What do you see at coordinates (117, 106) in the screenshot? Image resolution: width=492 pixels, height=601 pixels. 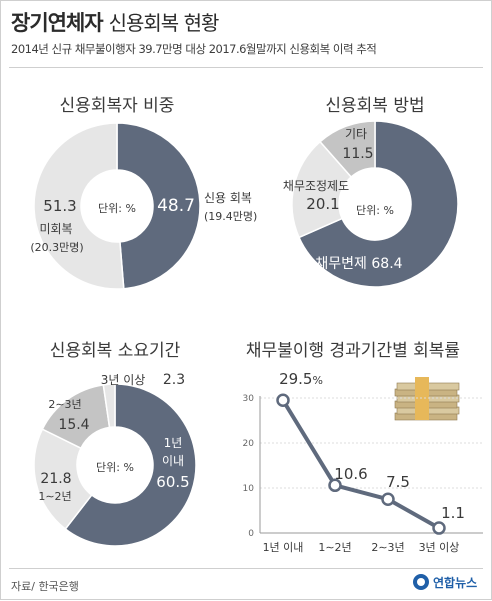 I see `chart1-title: 신용회복자 비중` at bounding box center [117, 106].